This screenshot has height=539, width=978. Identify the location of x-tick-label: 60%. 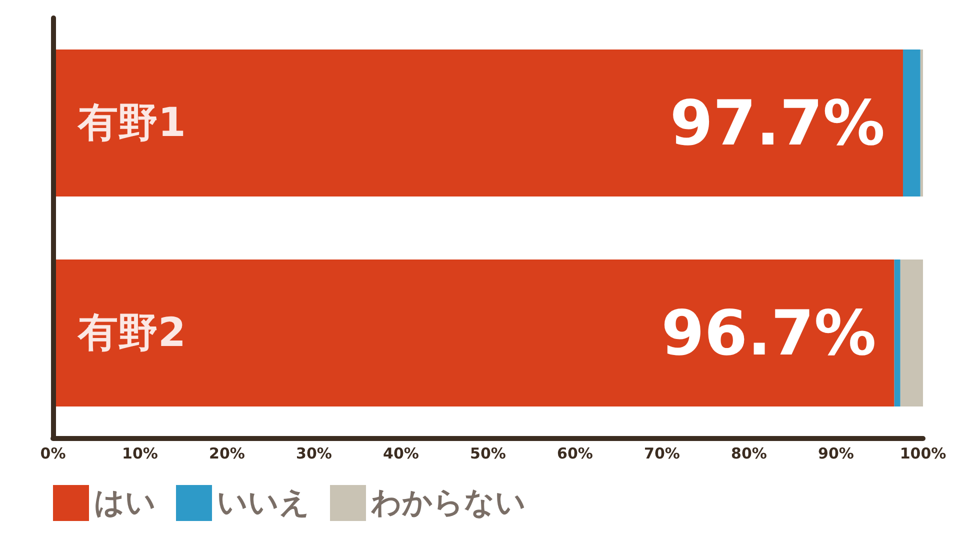
(575, 453).